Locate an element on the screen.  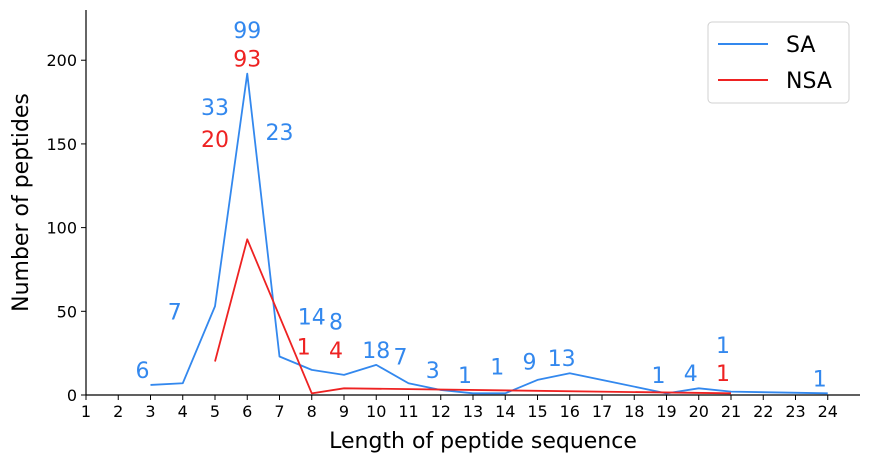
x-tick-label: 24 is located at coordinates (828, 411).